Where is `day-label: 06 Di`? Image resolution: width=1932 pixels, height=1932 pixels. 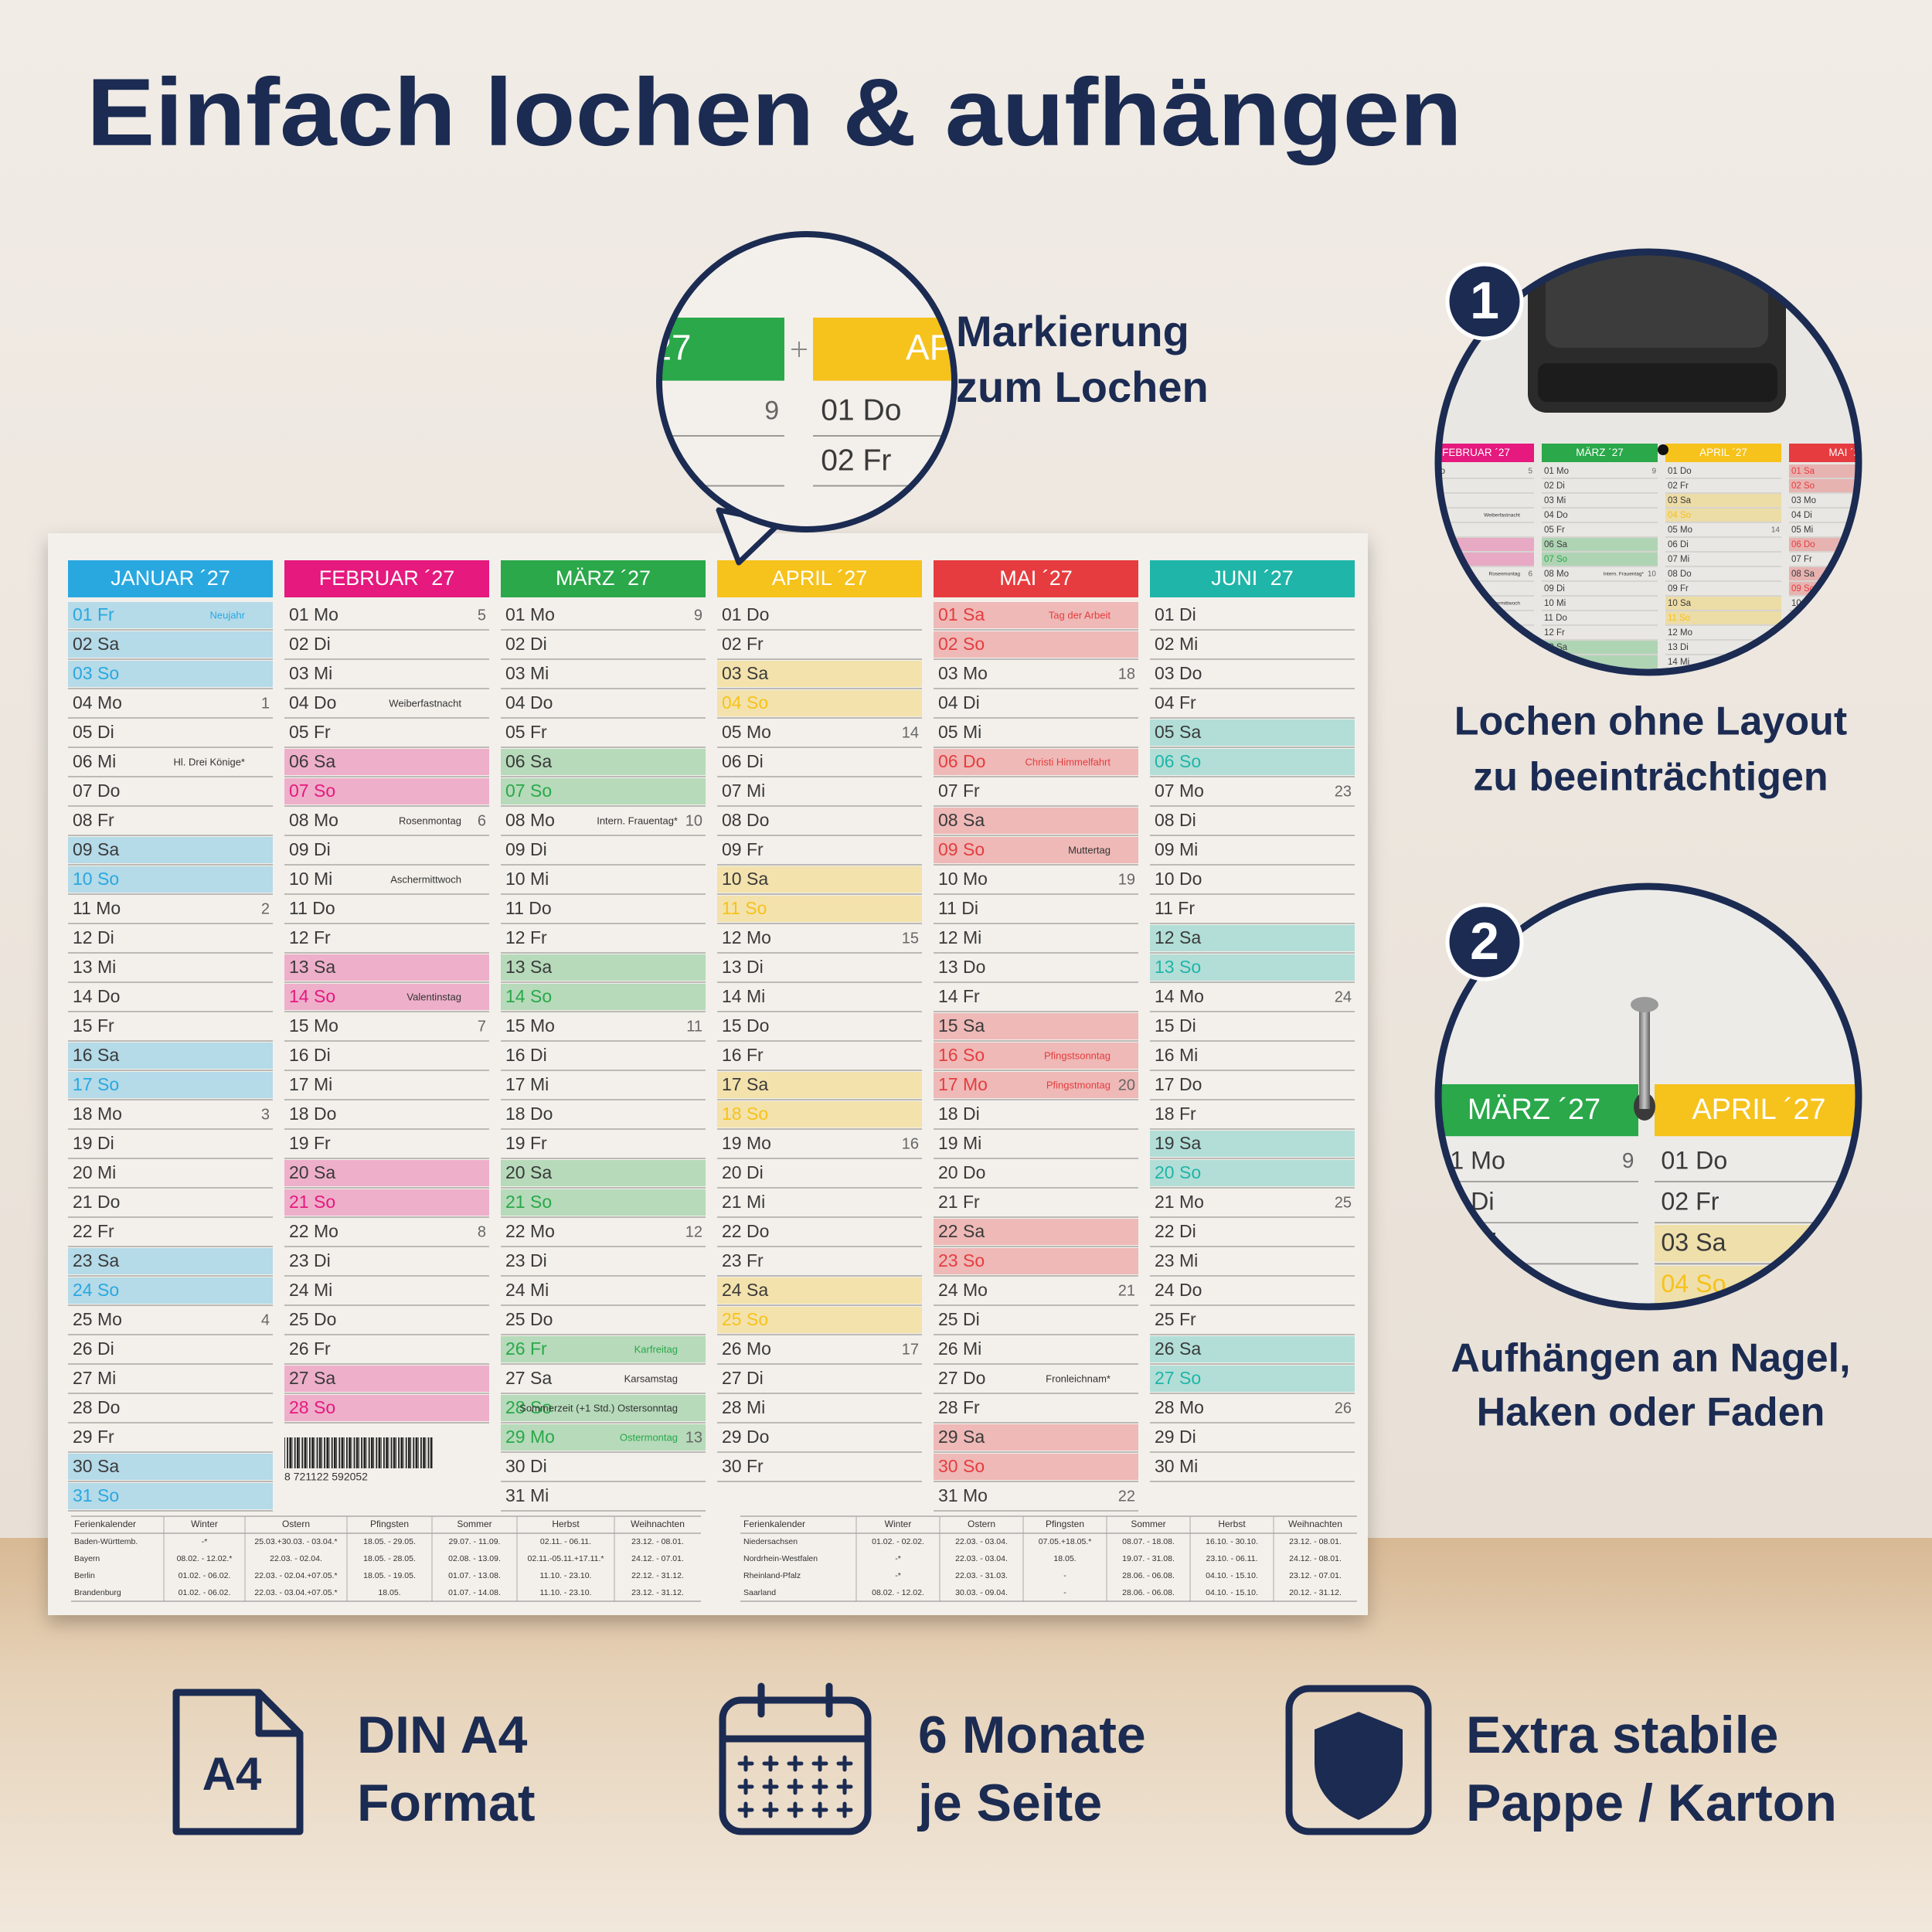 day-label: 06 Di is located at coordinates (1679, 545).